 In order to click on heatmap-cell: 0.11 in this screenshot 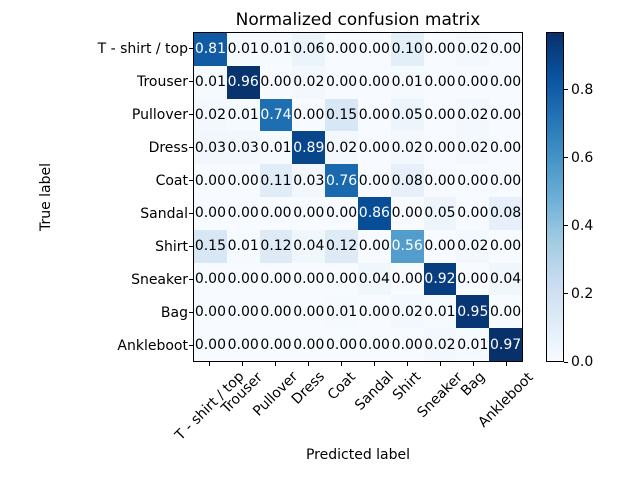, I will do `click(276, 180)`.